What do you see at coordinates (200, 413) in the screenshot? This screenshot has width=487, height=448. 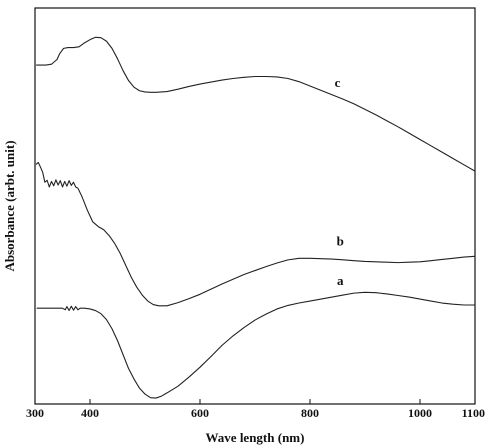 I see `x-tick-label-600: 600` at bounding box center [200, 413].